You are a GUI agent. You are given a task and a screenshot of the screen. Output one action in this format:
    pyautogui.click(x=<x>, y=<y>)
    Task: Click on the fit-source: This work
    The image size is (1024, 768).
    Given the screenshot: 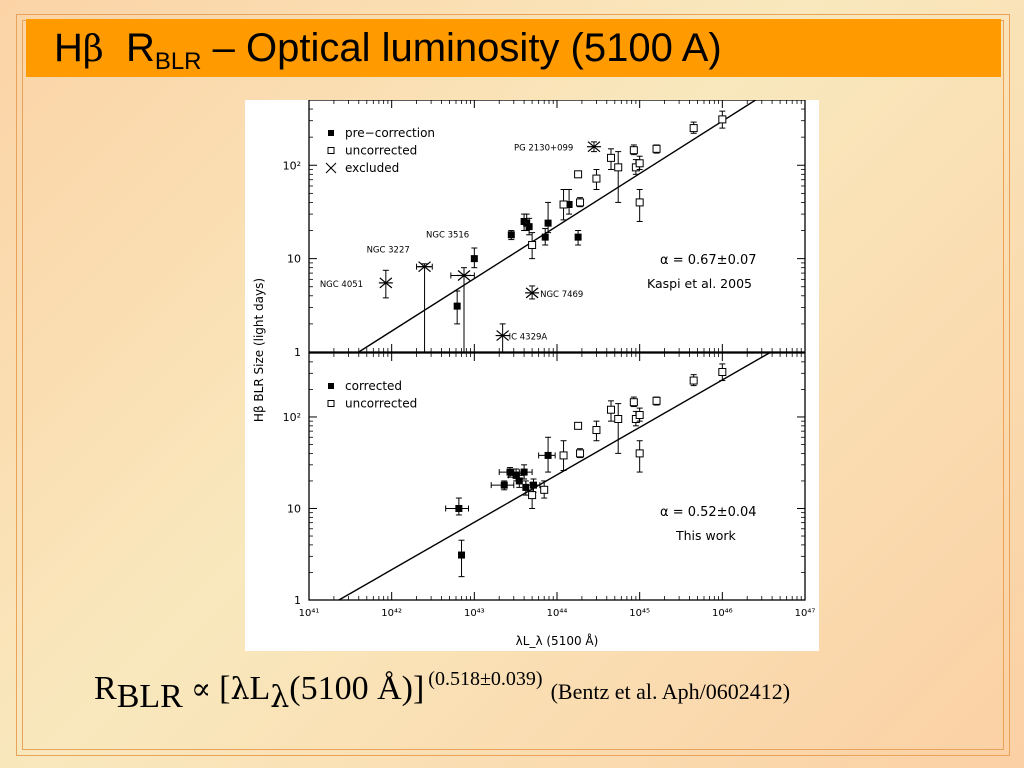 What is the action you would take?
    pyautogui.click(x=706, y=535)
    